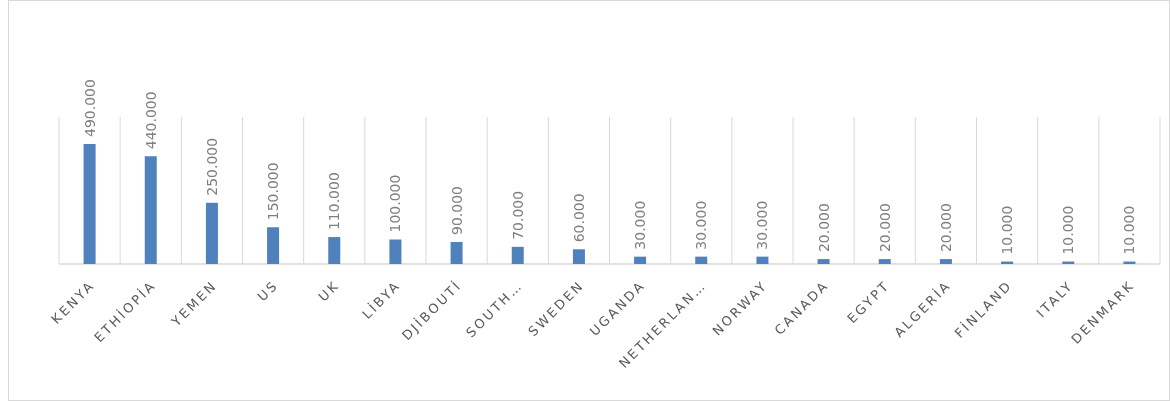 This screenshot has height=401, width=1170. What do you see at coordinates (273, 191) in the screenshot?
I see `data-label: 150.000` at bounding box center [273, 191].